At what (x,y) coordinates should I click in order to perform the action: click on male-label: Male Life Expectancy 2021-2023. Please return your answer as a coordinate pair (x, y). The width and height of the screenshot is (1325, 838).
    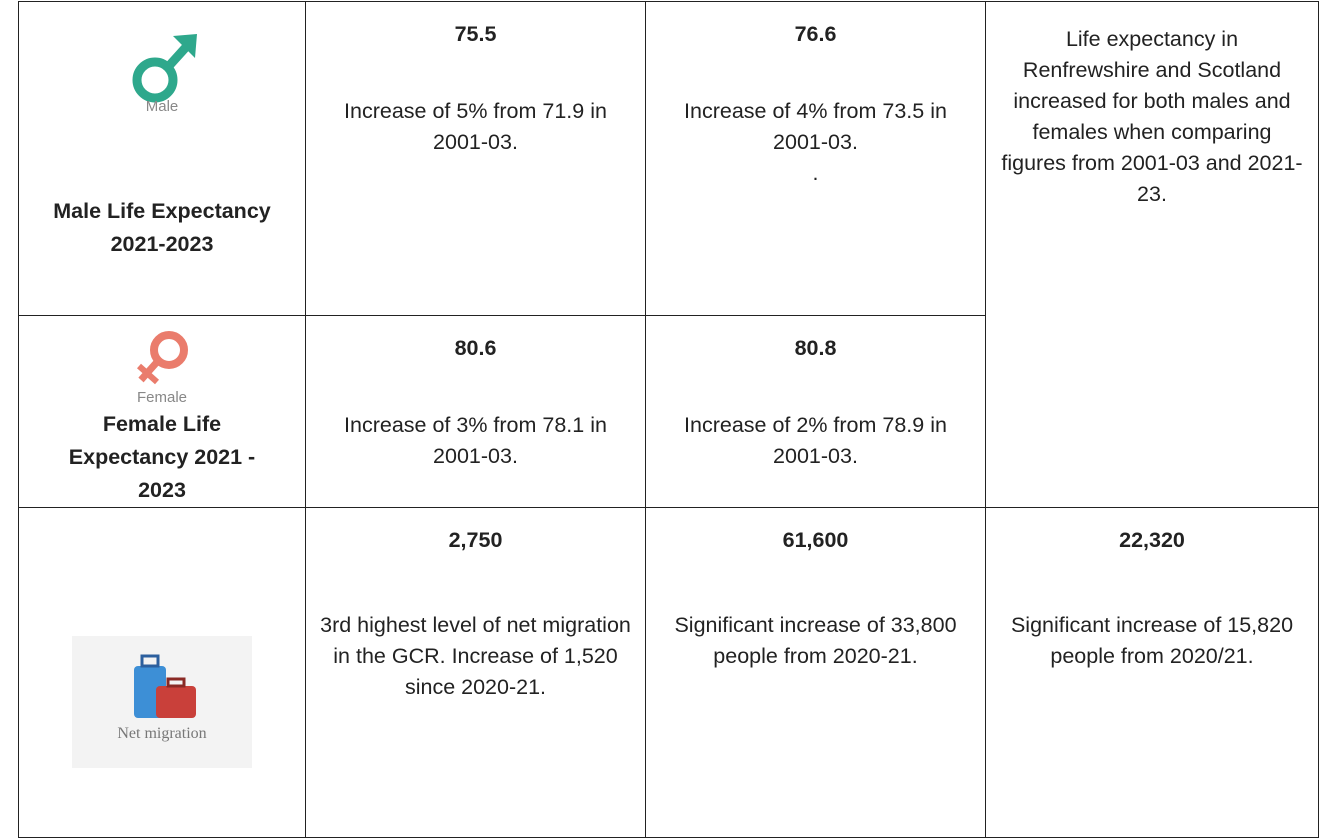
    Looking at the image, I should click on (162, 227).